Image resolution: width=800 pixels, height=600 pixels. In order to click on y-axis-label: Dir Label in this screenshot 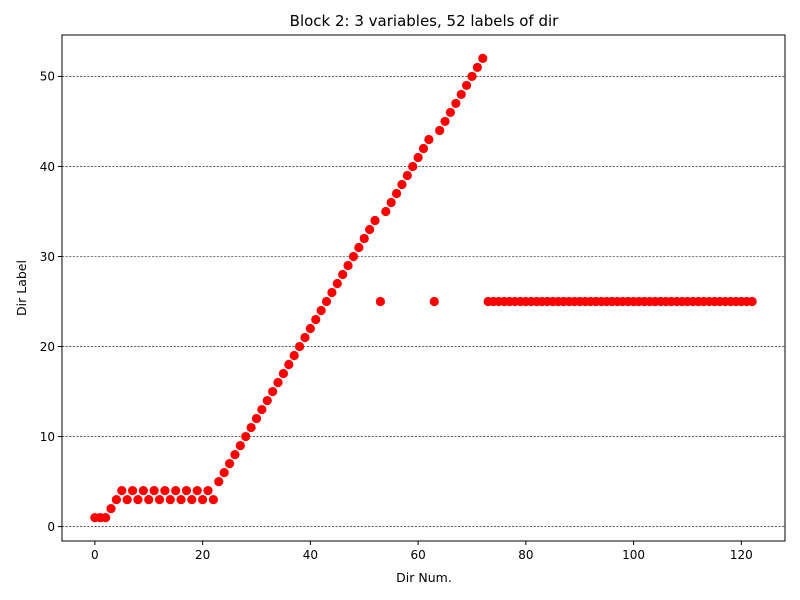, I will do `click(21, 288)`.